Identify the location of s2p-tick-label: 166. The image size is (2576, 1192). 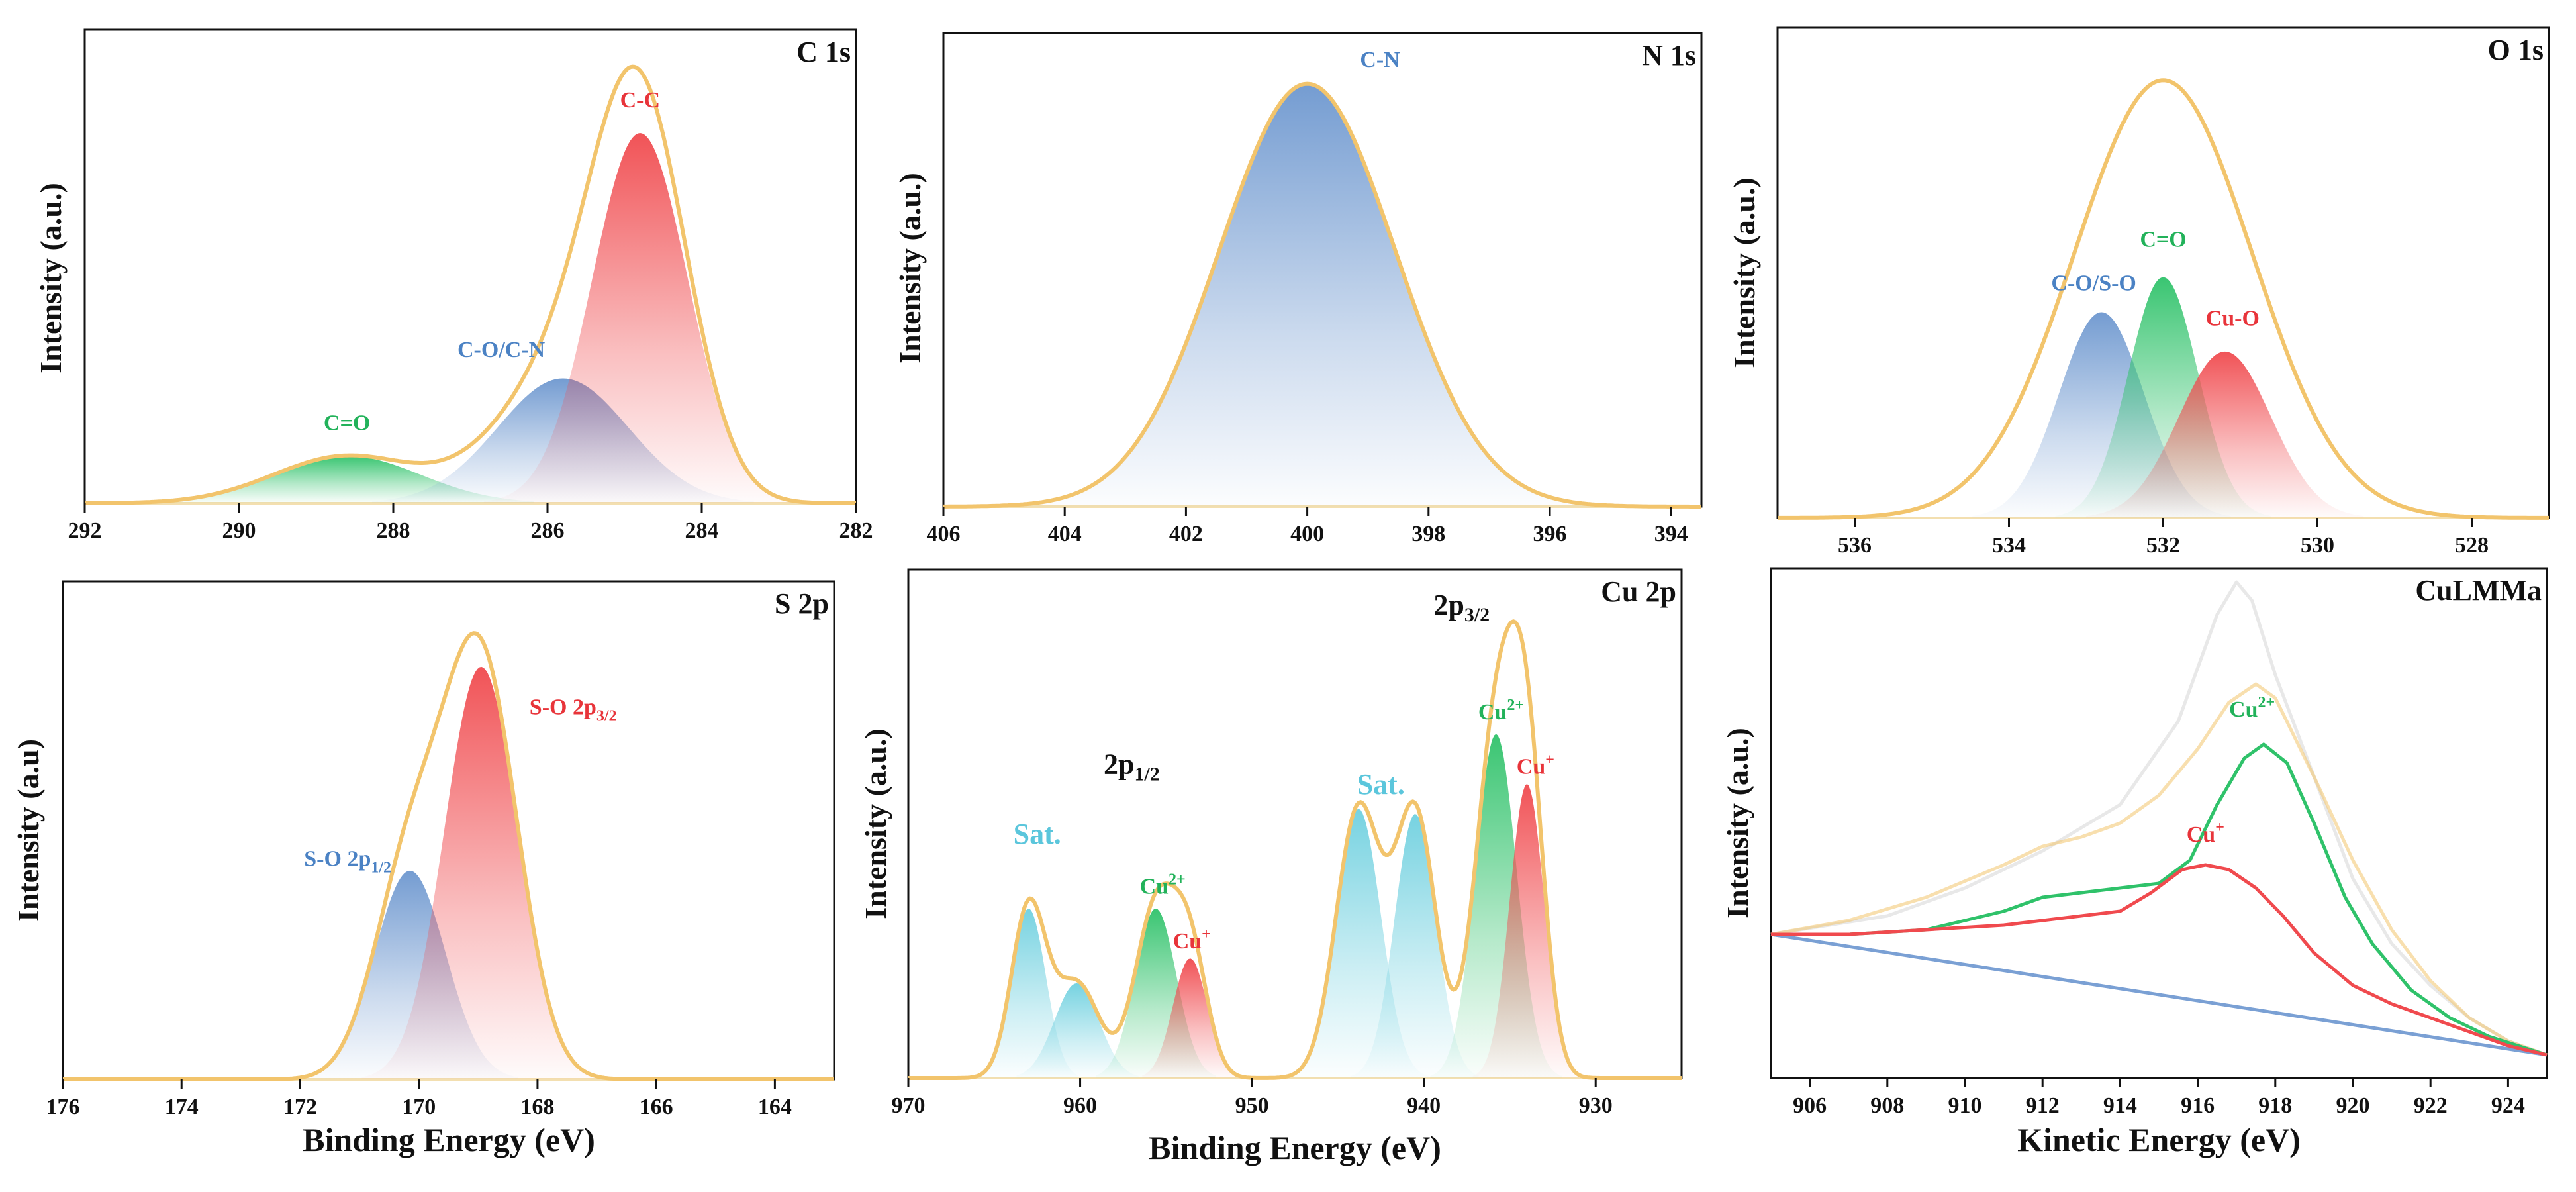
(656, 1107).